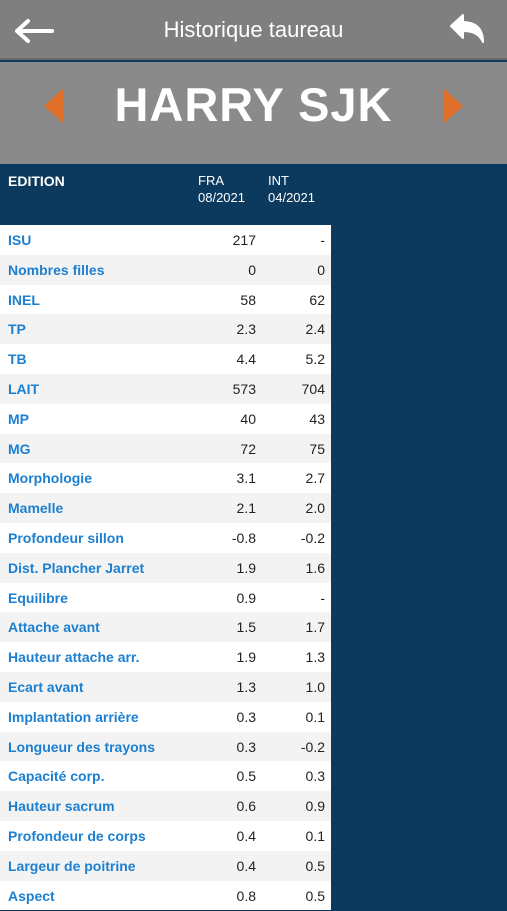 The image size is (507, 911). I want to click on table-row: Largeur de poitrine 0.4 0.5, so click(165, 865).